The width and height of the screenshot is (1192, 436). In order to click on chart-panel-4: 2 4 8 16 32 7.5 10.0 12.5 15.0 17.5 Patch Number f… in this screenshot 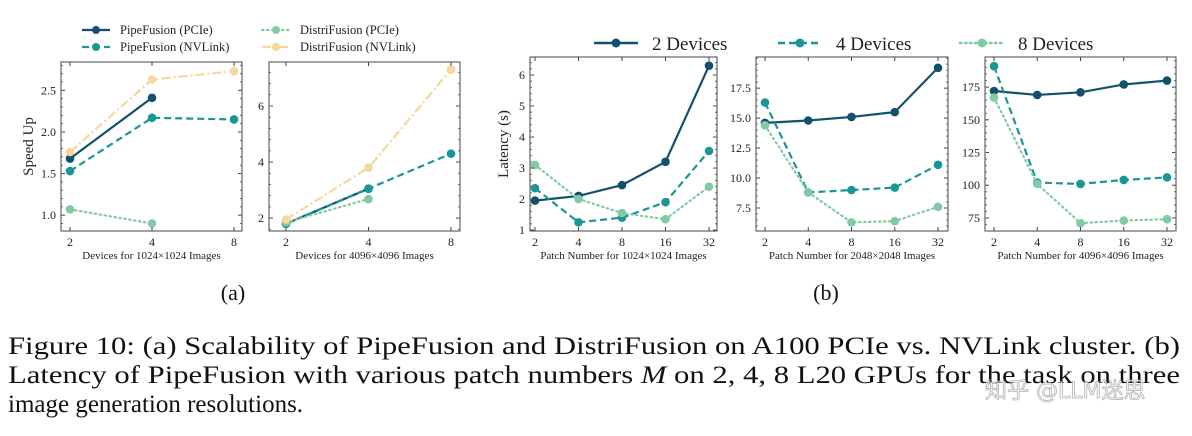, I will do `click(839, 159)`.